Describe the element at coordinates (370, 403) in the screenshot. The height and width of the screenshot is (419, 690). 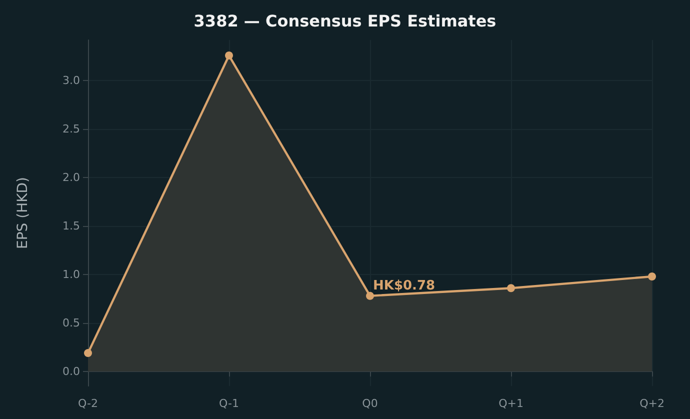
I see `x-tick-label: Q0` at that location.